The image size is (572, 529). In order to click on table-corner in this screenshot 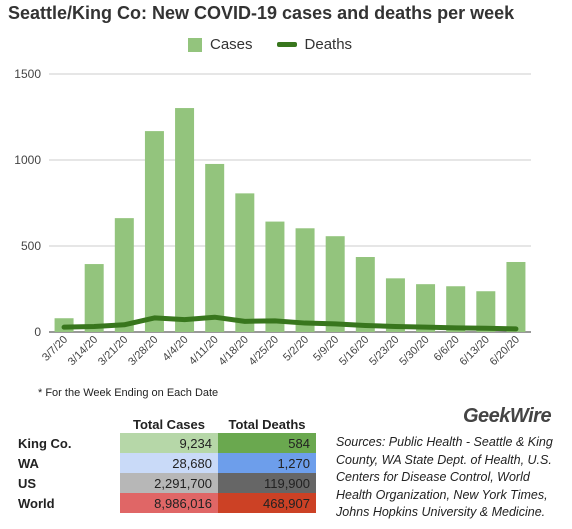, I will do `click(66, 424)`.